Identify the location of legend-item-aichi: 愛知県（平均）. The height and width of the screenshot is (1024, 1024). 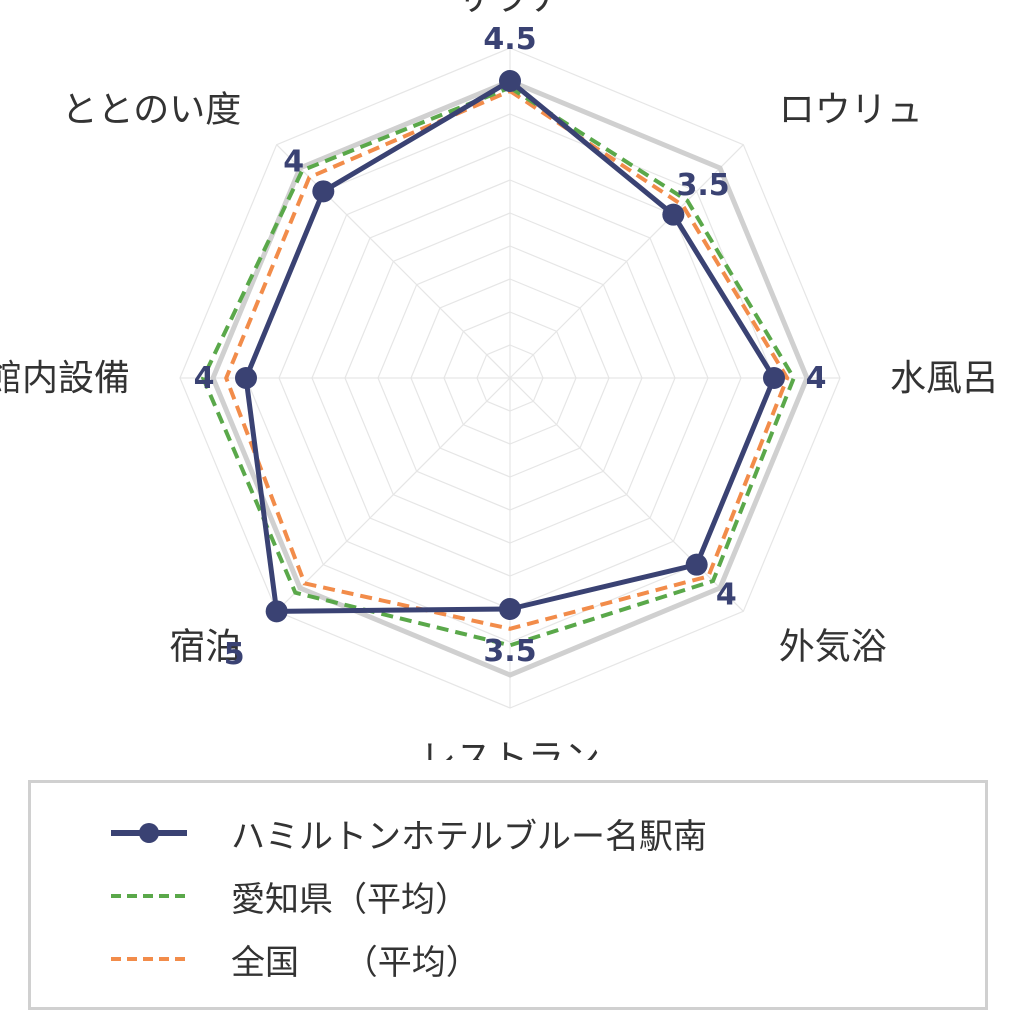
(508, 896).